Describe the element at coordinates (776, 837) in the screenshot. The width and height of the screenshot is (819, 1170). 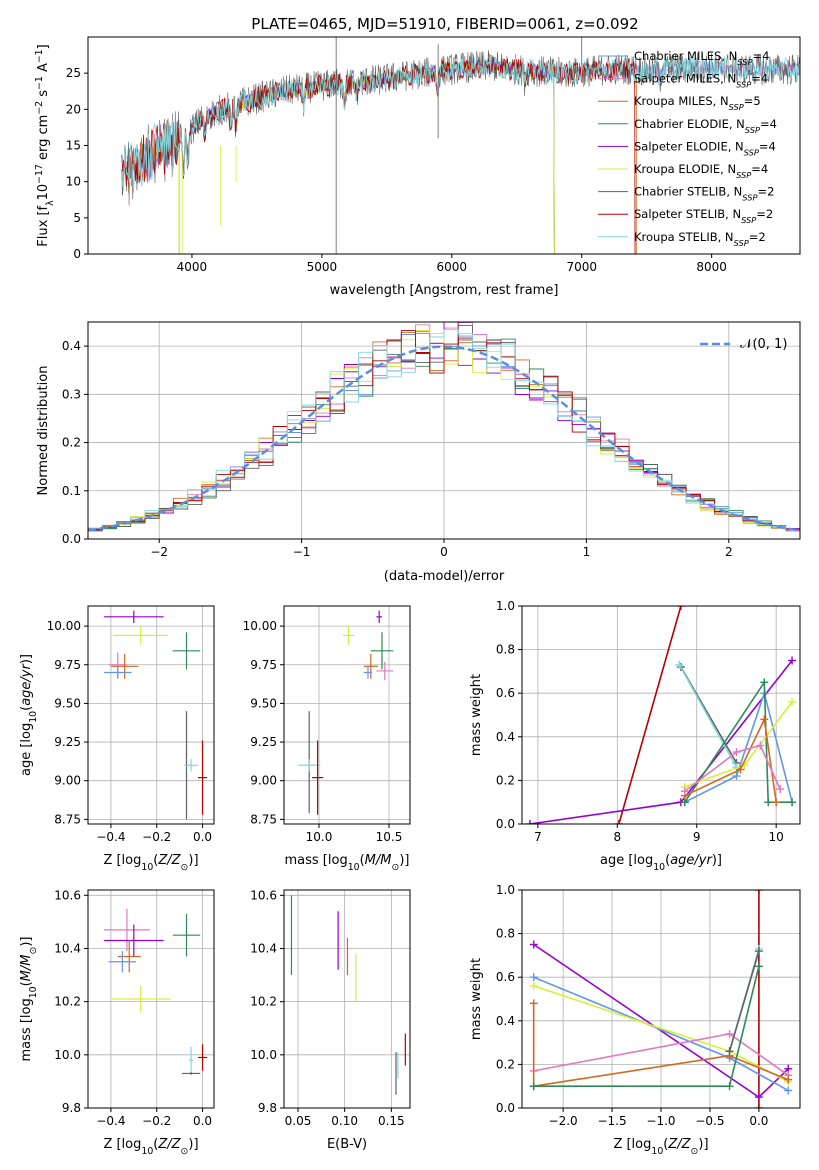
I see `x-tick-label: 10` at that location.